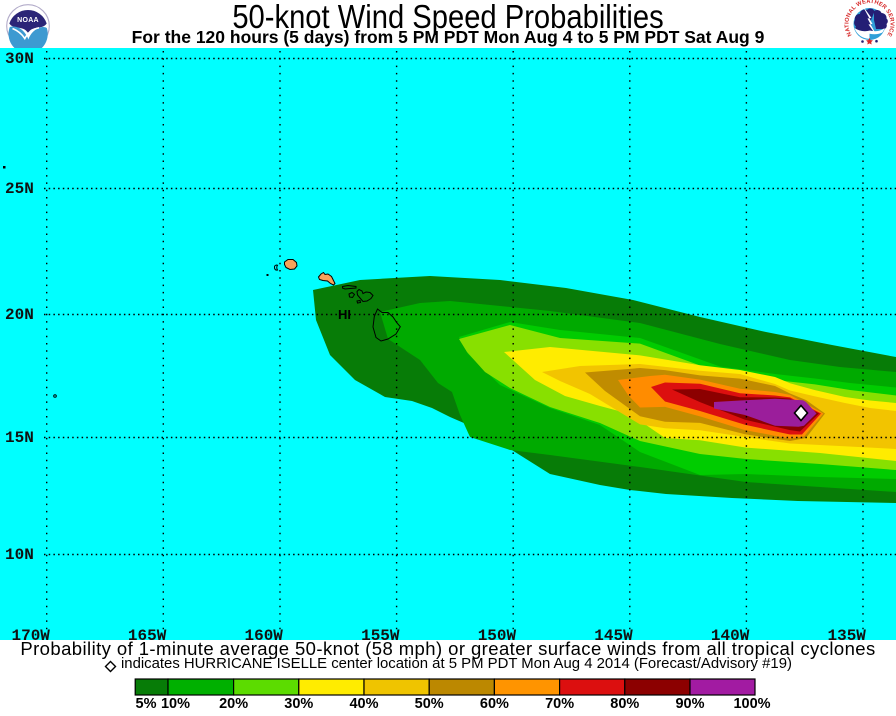  What do you see at coordinates (380, 633) in the screenshot?
I see `svg-text: 155W` at bounding box center [380, 633].